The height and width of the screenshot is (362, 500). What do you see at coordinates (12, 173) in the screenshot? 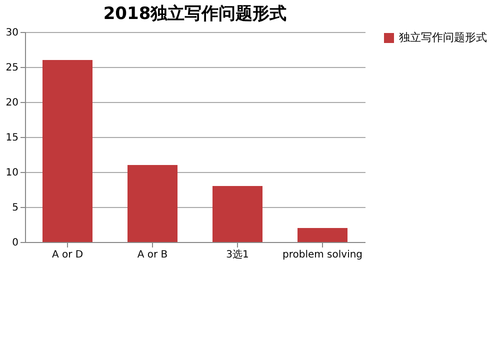
I see `y-tick-label: 10` at bounding box center [12, 173].